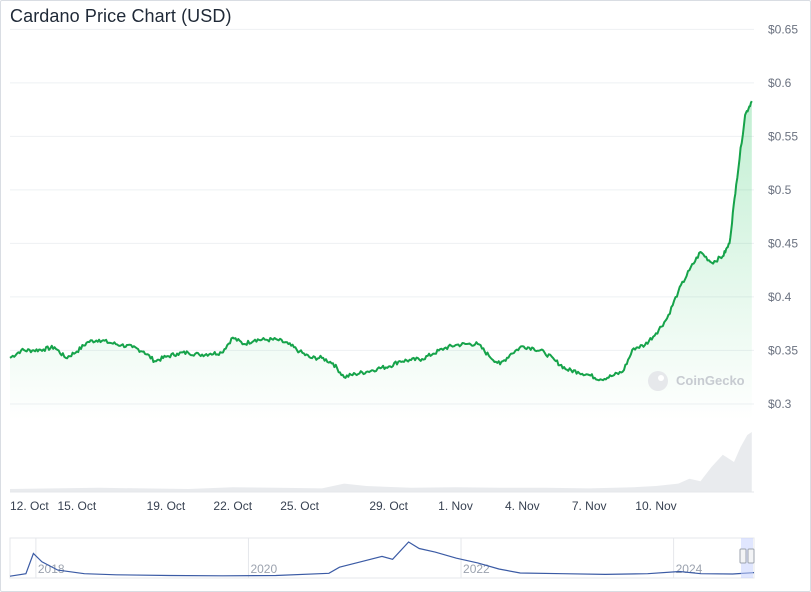 This screenshot has height=592, width=811. What do you see at coordinates (783, 136) in the screenshot?
I see `y-tick-label: $0.55` at bounding box center [783, 136].